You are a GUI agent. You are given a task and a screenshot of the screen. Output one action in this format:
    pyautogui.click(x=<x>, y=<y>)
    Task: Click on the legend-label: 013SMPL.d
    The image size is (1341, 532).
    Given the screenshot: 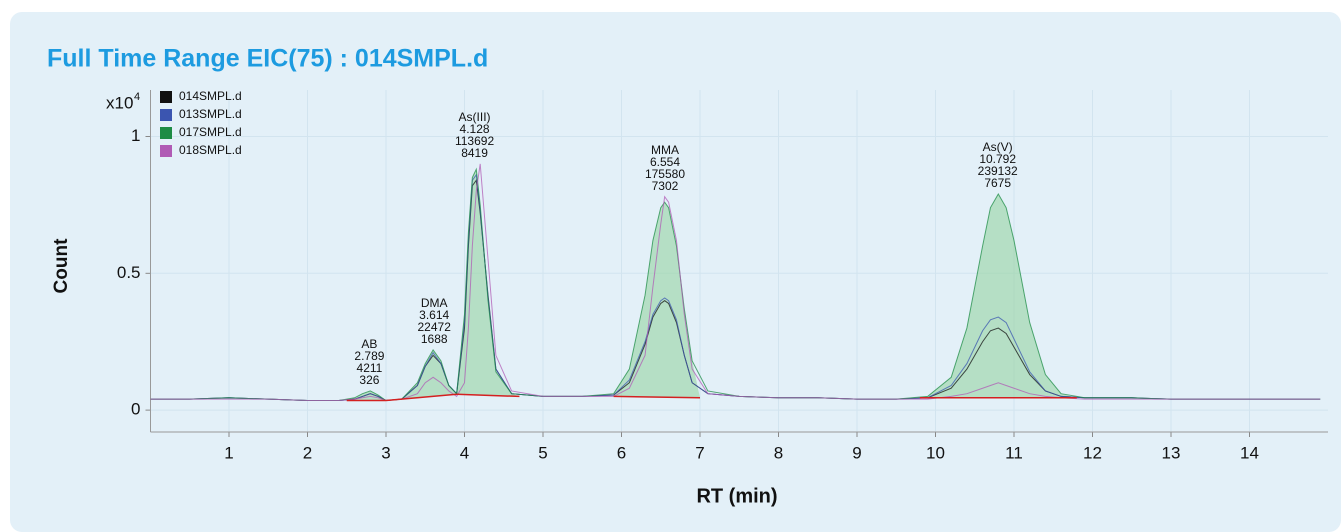 What is the action you would take?
    pyautogui.click(x=210, y=114)
    